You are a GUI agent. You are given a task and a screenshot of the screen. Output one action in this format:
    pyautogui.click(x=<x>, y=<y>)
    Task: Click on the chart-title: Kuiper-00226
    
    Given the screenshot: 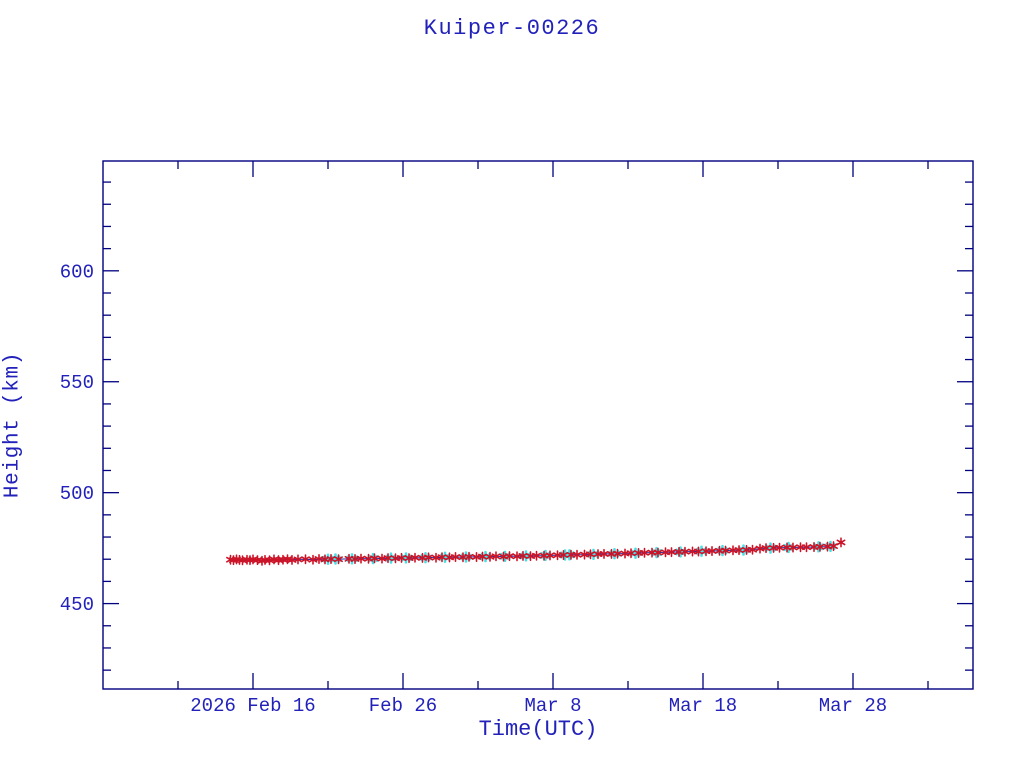 What is the action you would take?
    pyautogui.click(x=512, y=28)
    